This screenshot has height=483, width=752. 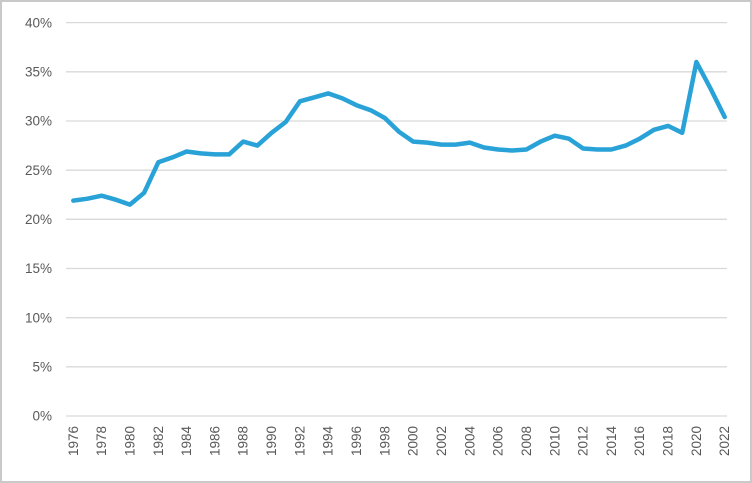 I want to click on x-axis-tick-label: 1988, so click(x=243, y=441).